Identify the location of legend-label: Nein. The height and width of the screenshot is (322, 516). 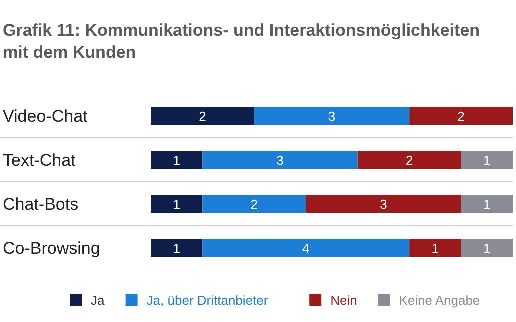
(344, 300).